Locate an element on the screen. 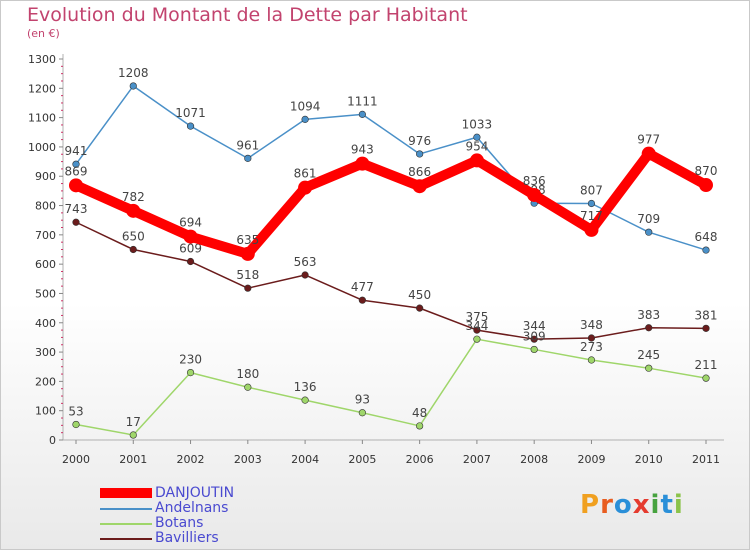  data-label: 943 is located at coordinates (362, 150).